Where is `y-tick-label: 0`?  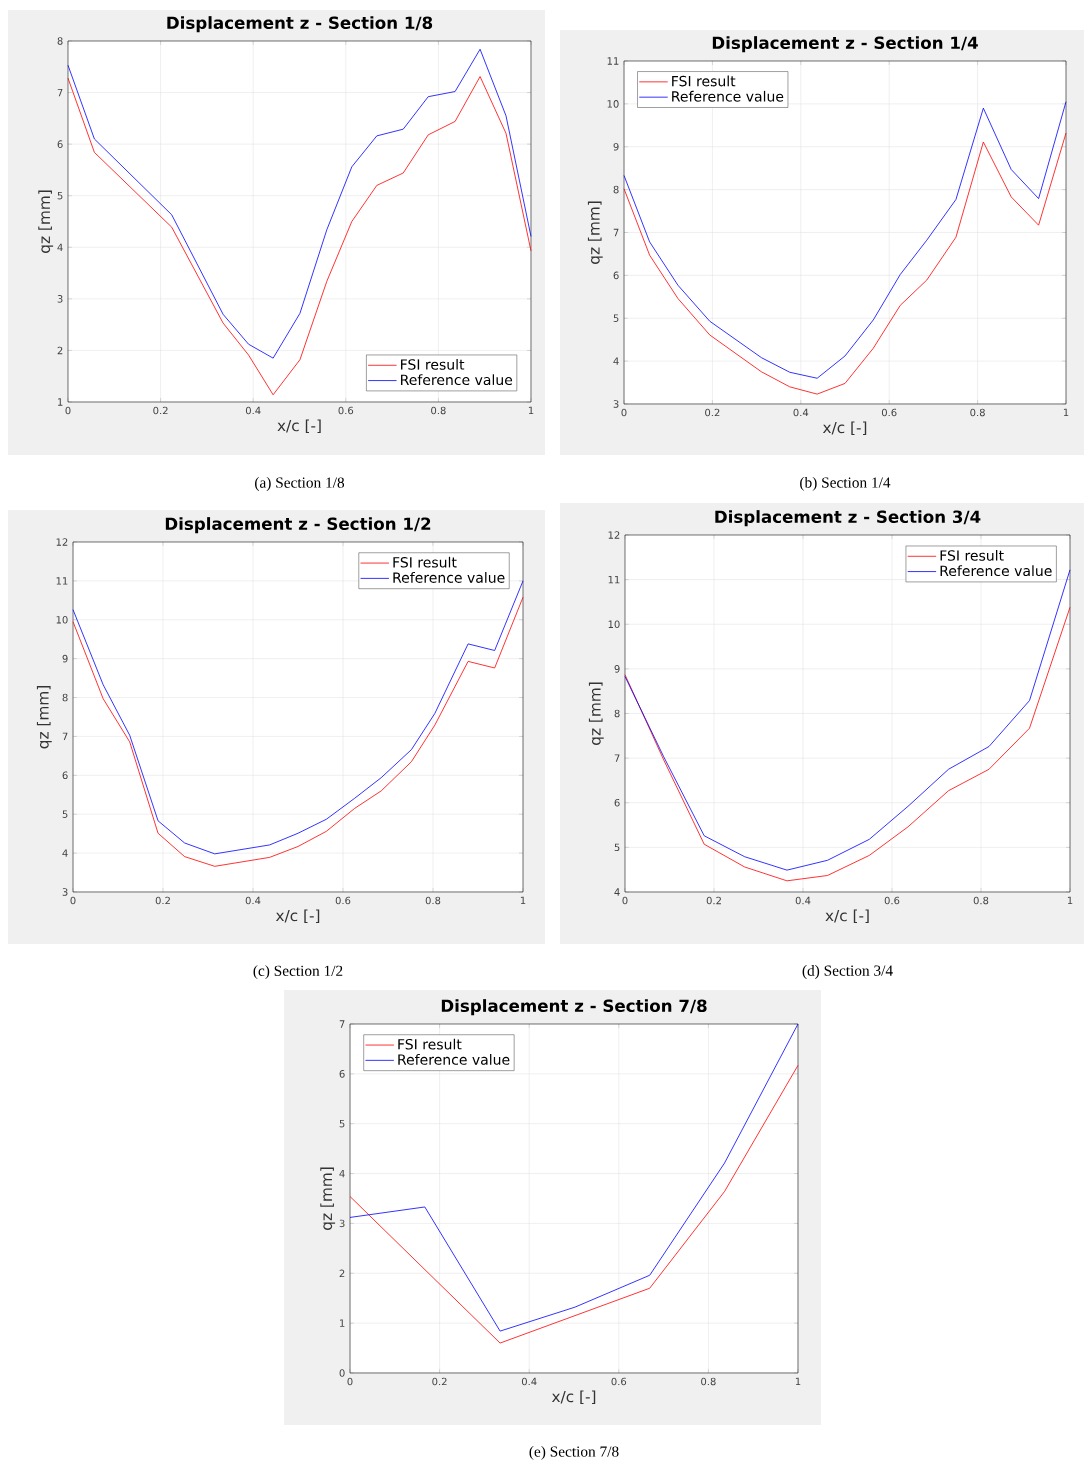 y-tick-label: 0 is located at coordinates (342, 1373).